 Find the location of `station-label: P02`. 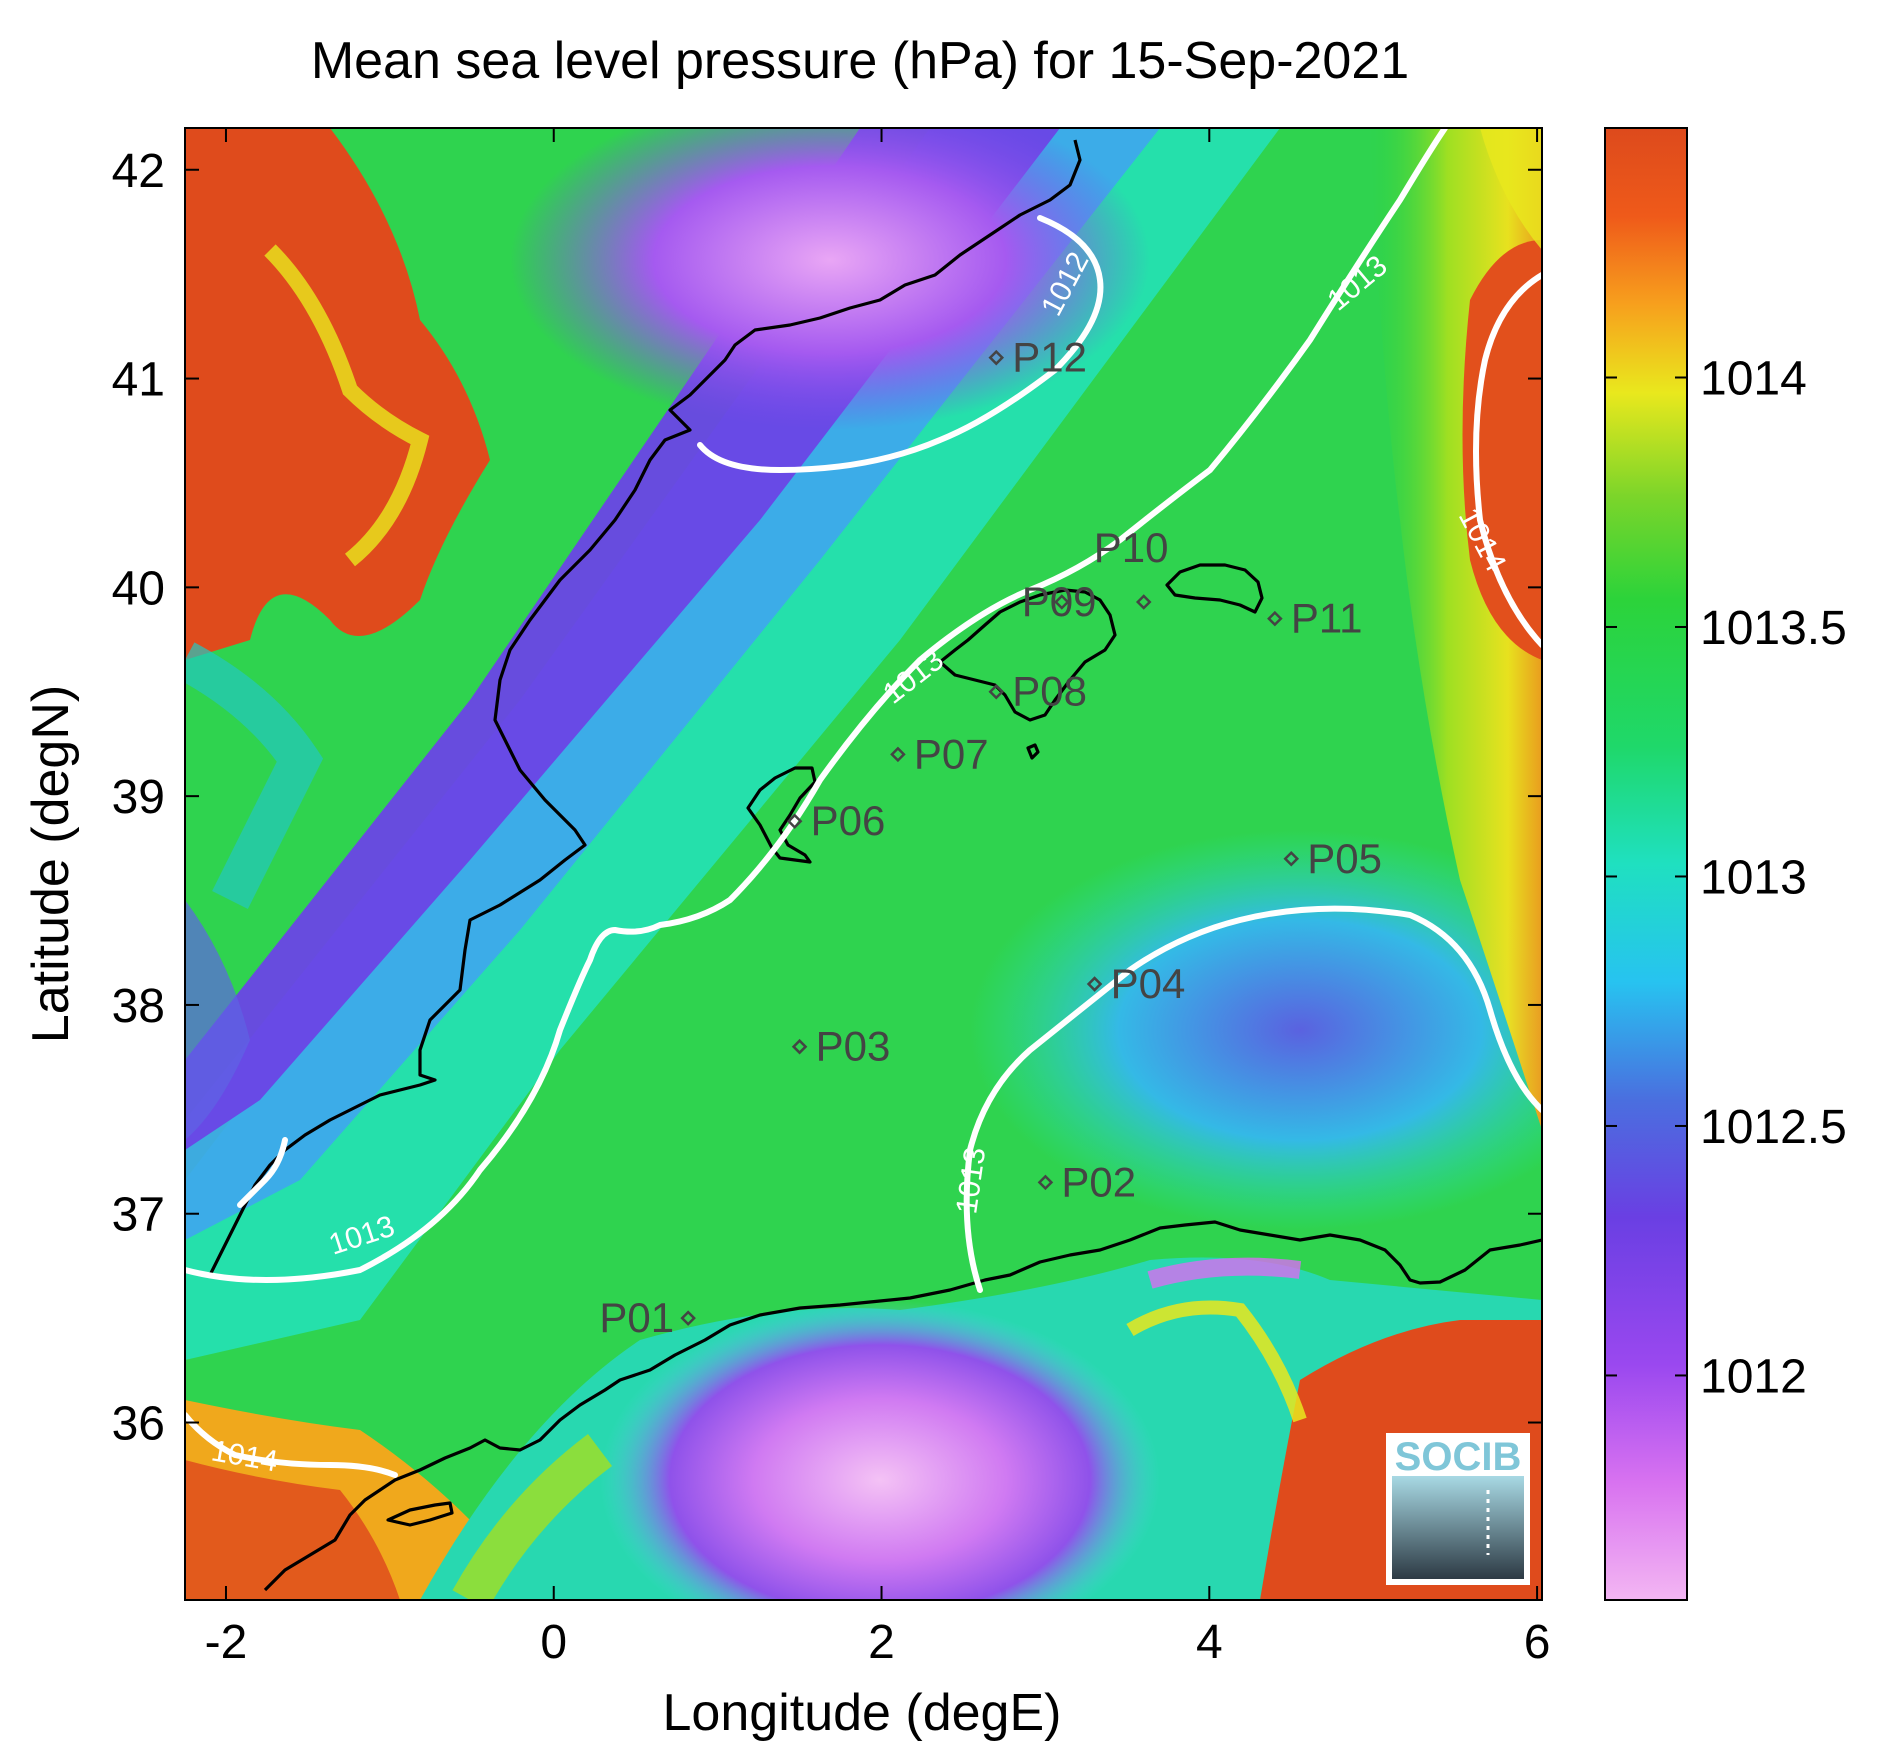

station-label: P02 is located at coordinates (1098, 1181).